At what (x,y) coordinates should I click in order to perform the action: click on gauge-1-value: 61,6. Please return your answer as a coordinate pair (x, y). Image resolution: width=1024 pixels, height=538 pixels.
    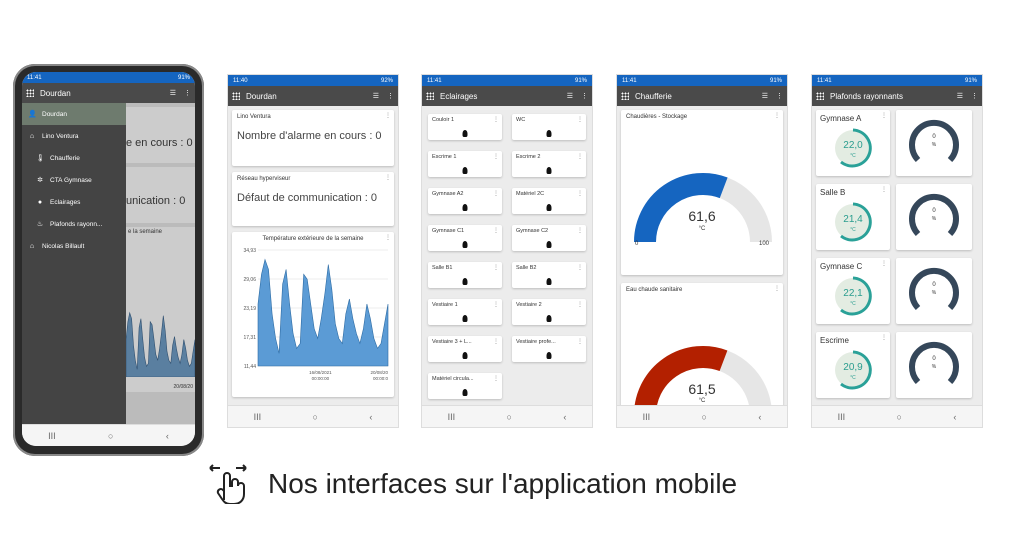
    Looking at the image, I should click on (702, 216).